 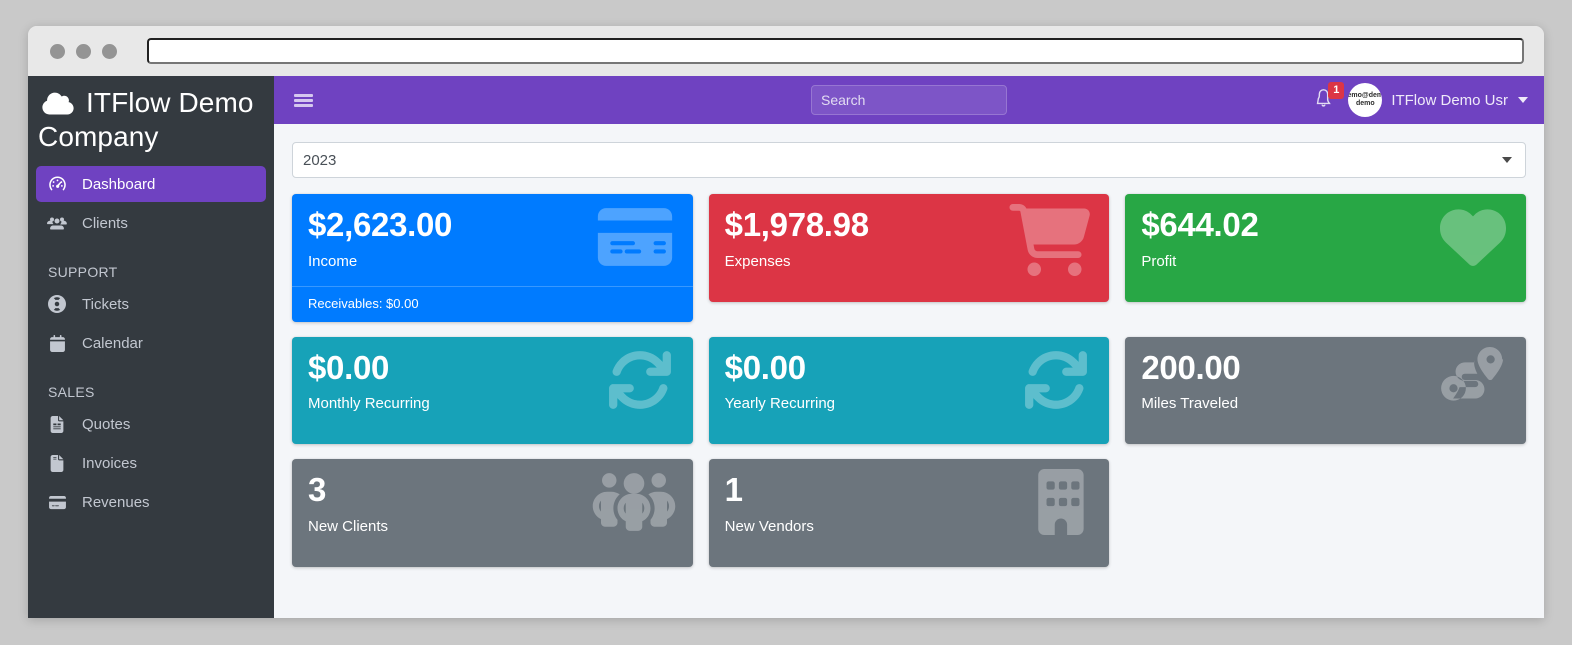 I want to click on credit-card-icon, so click(x=57, y=502).